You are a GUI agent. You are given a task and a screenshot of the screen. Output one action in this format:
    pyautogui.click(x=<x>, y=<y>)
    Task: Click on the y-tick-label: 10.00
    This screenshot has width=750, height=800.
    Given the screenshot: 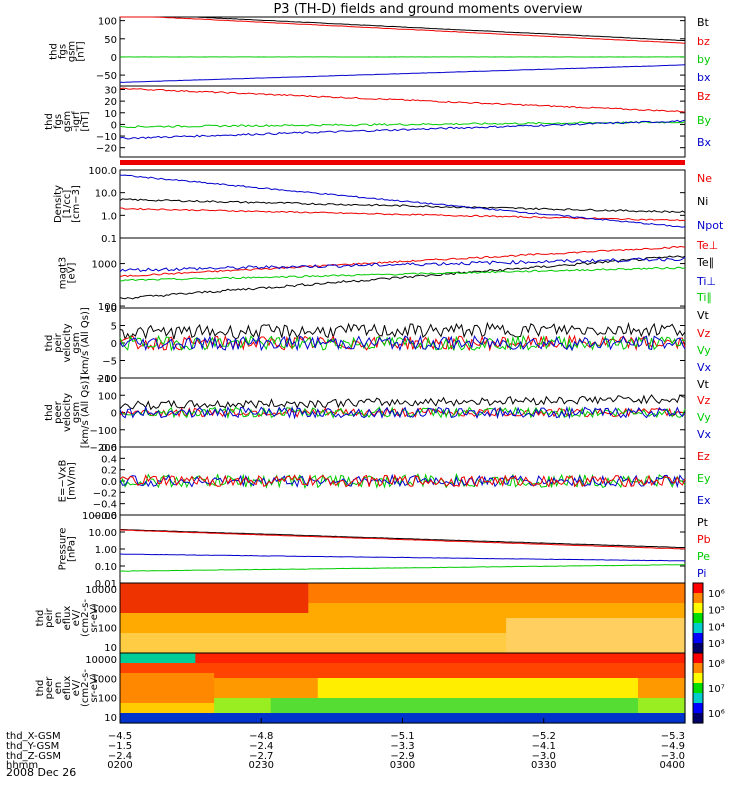 What is the action you would take?
    pyautogui.click(x=102, y=533)
    